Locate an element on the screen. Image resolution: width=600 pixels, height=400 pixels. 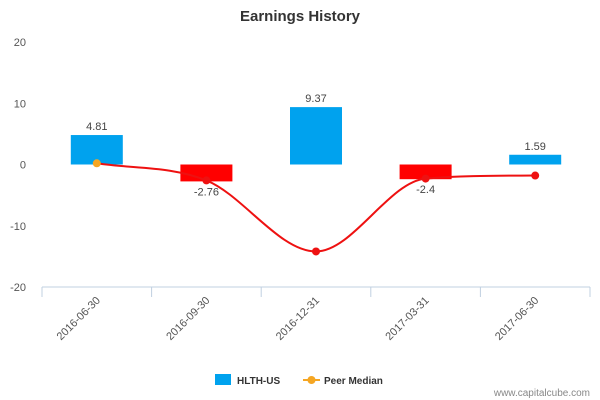
y-tick-label: -20 is located at coordinates (18, 288).